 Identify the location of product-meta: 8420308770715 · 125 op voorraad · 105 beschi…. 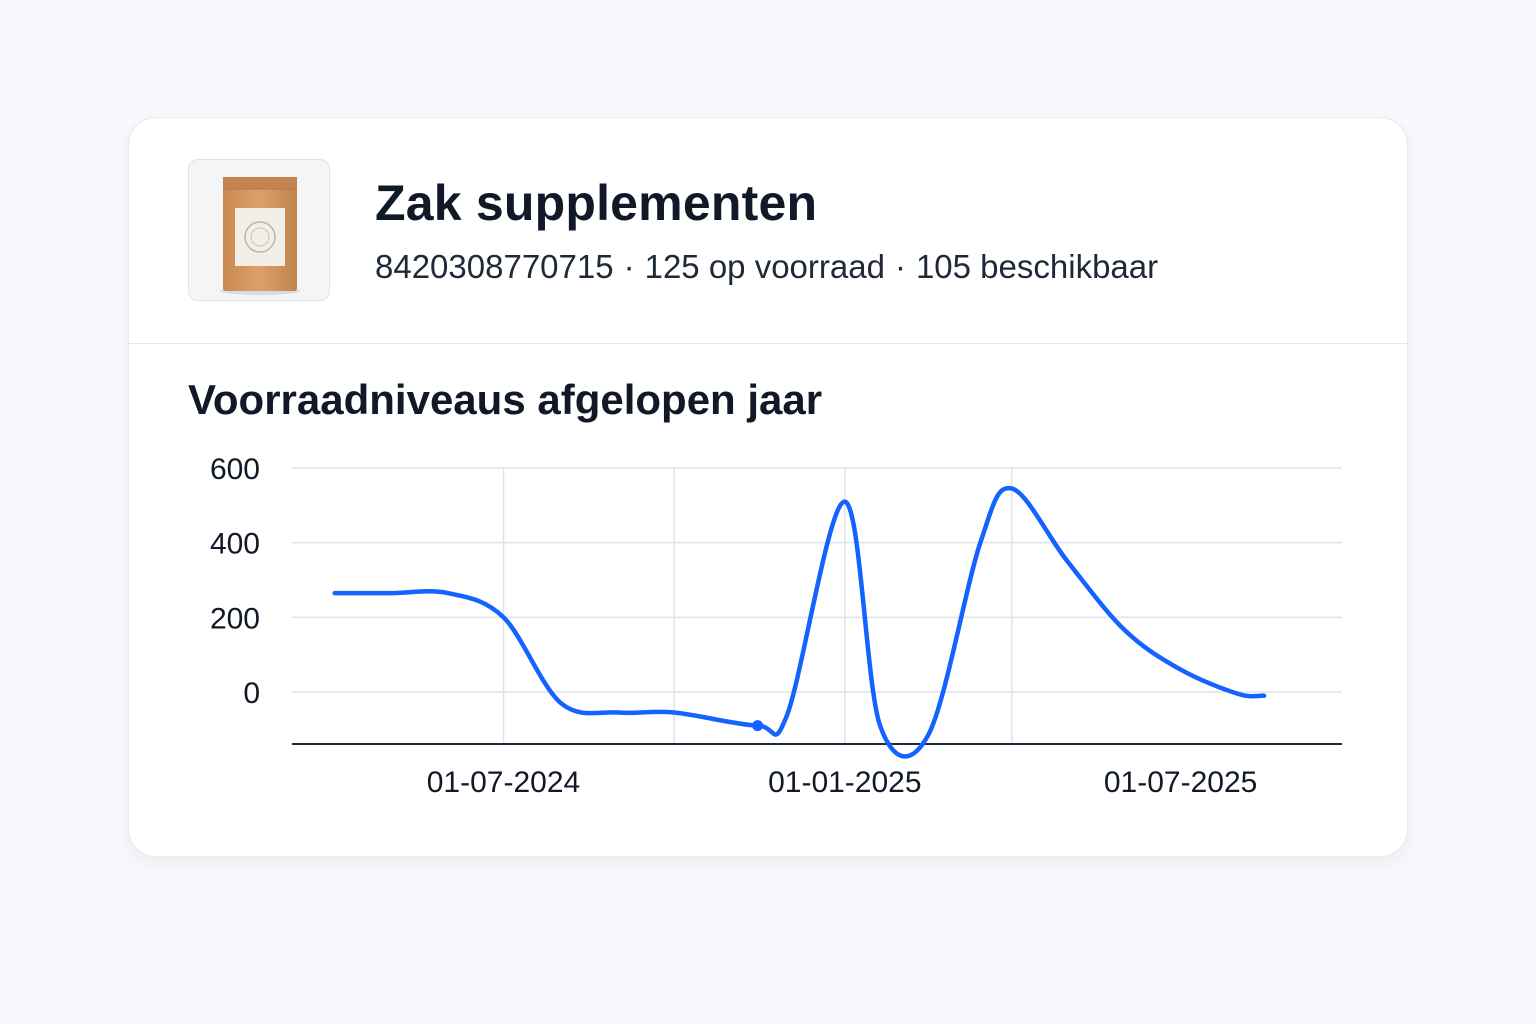
(766, 267).